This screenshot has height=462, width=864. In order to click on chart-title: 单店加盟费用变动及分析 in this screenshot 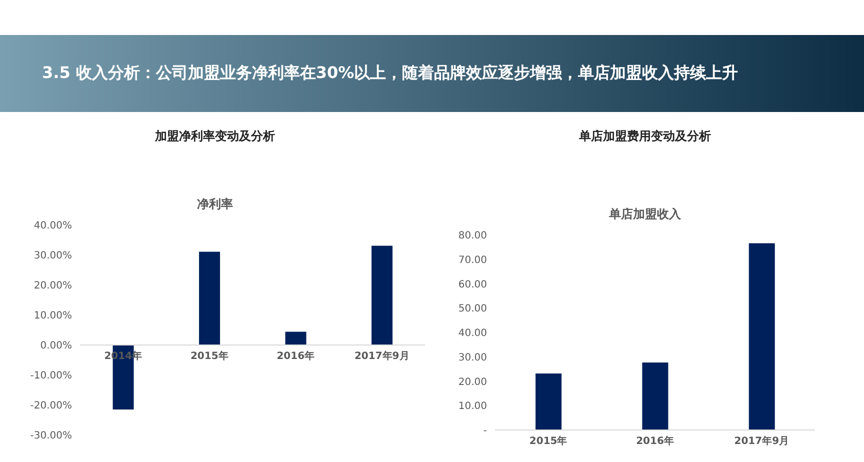, I will do `click(645, 136)`.